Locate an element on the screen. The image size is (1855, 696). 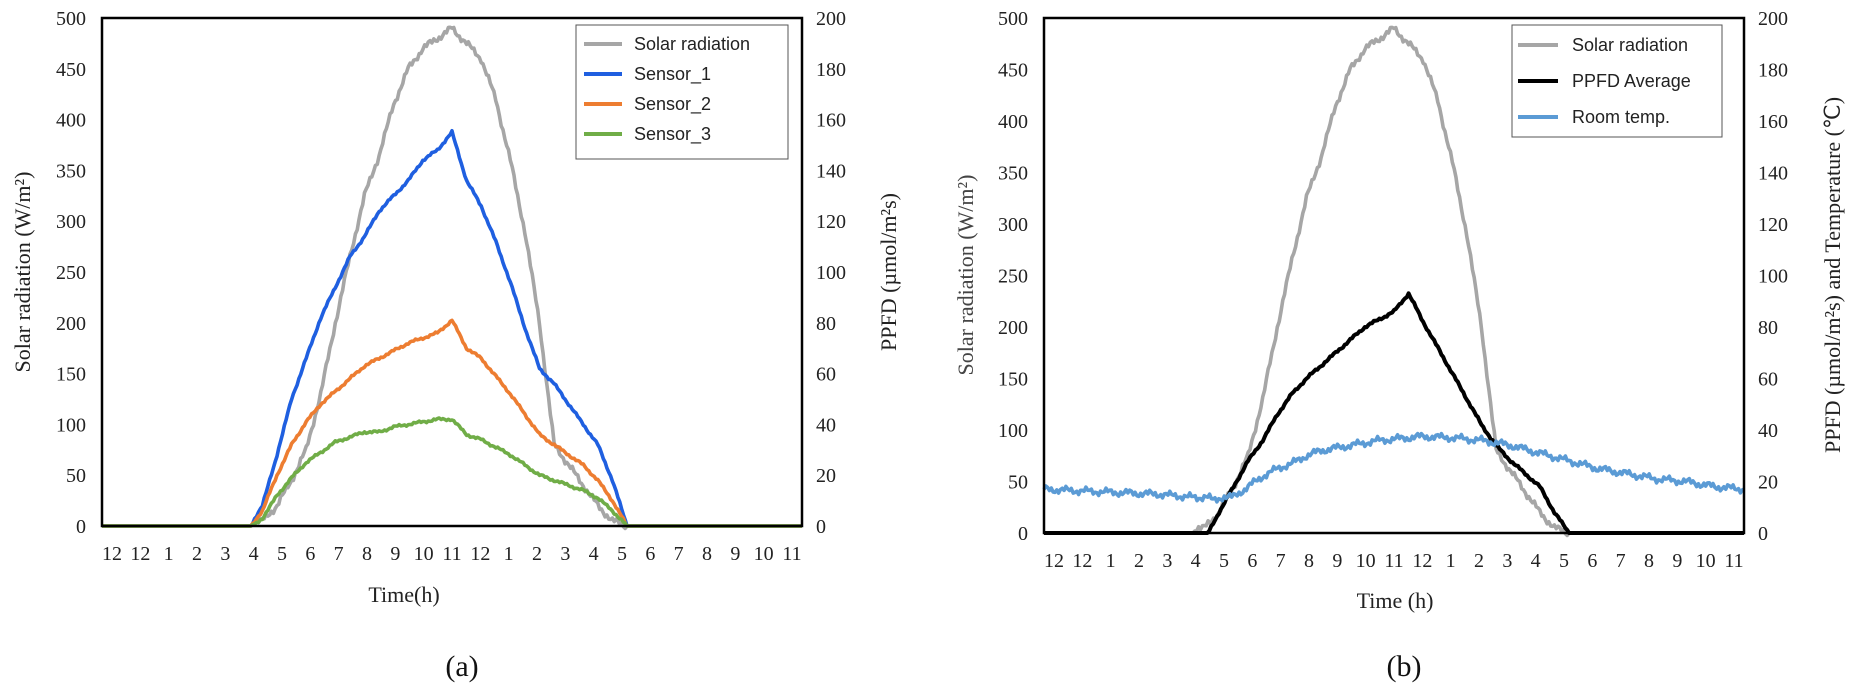
panel-a-left-axis-label: Solar radiation (W/m²) is located at coordinates (22, 272).